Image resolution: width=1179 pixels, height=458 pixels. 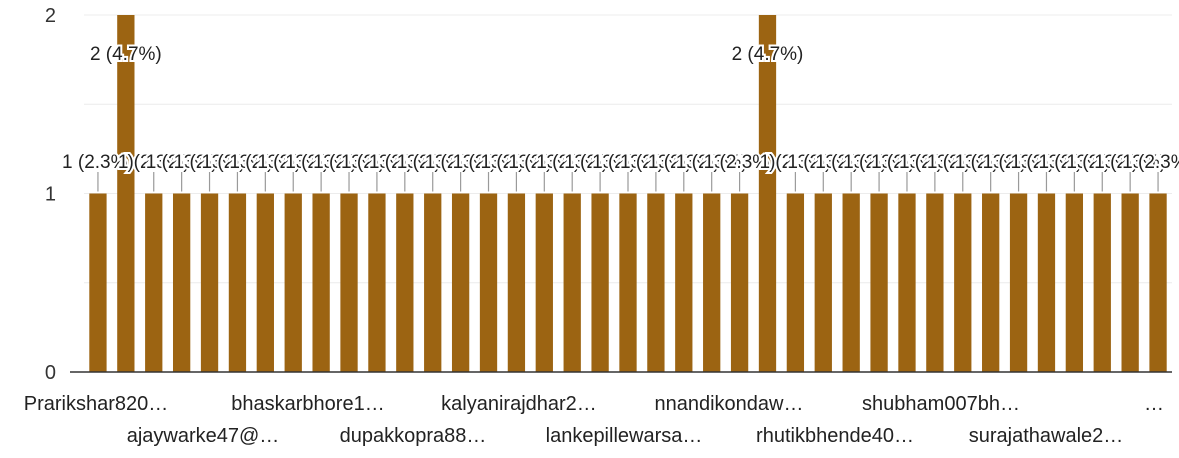 I want to click on y-tick-label: 0, so click(x=50, y=373).